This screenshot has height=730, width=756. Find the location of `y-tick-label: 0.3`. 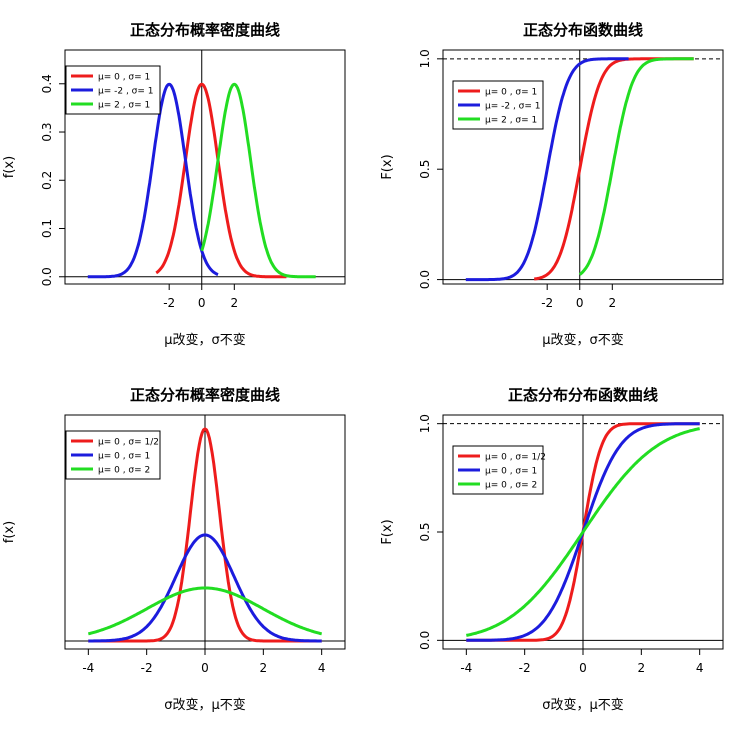

y-tick-label: 0.3 is located at coordinates (47, 131).